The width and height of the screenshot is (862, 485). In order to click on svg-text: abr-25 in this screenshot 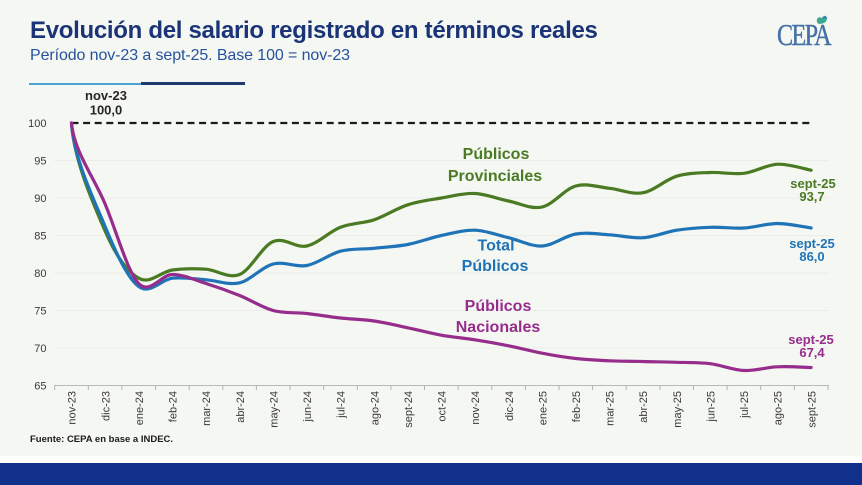, I will do `click(644, 407)`.